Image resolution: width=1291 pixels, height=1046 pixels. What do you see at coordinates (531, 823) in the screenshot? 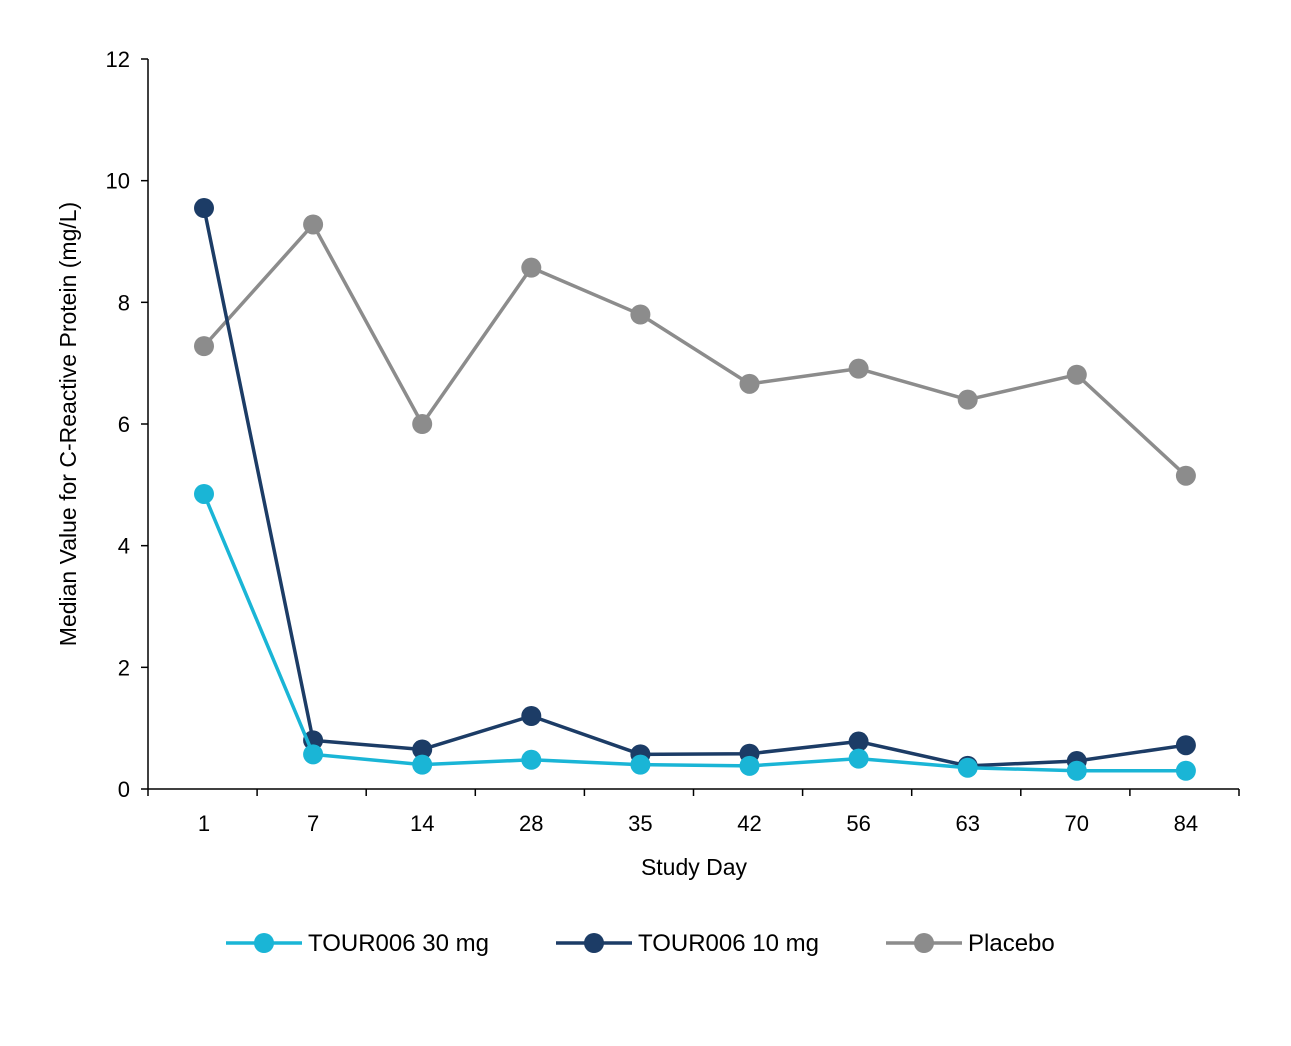
I see `x-tick-label: 28` at bounding box center [531, 823].